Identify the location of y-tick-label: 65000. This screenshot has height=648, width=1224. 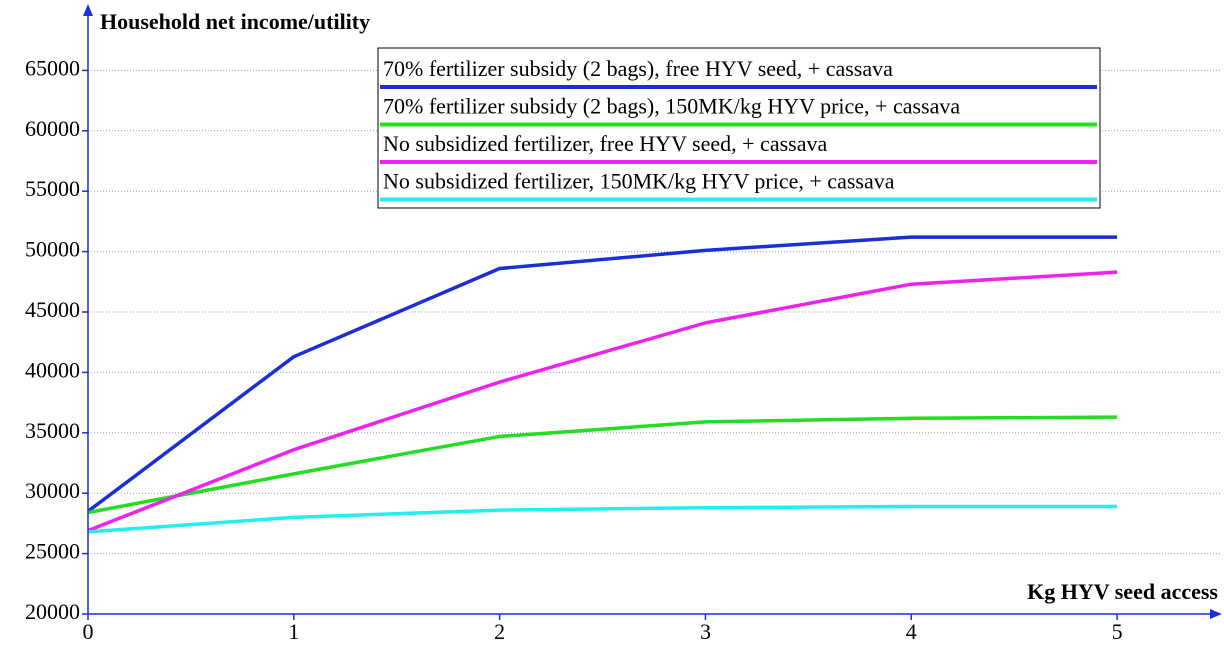
(52, 67).